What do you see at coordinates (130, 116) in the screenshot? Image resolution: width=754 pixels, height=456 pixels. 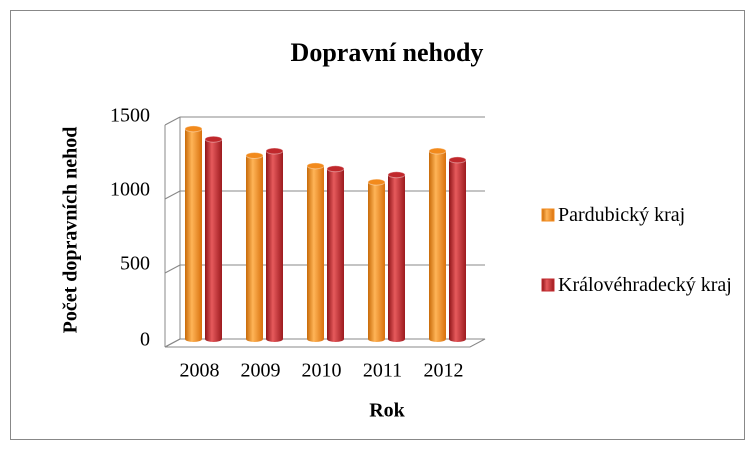 I see `y-tick-label: 1500` at bounding box center [130, 116].